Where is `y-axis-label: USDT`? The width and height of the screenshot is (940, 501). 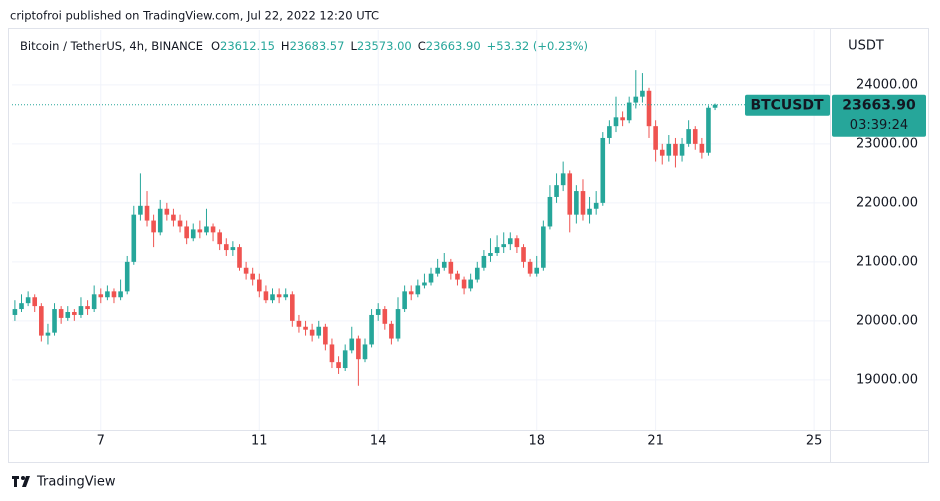
y-axis-label: USDT is located at coordinates (866, 46).